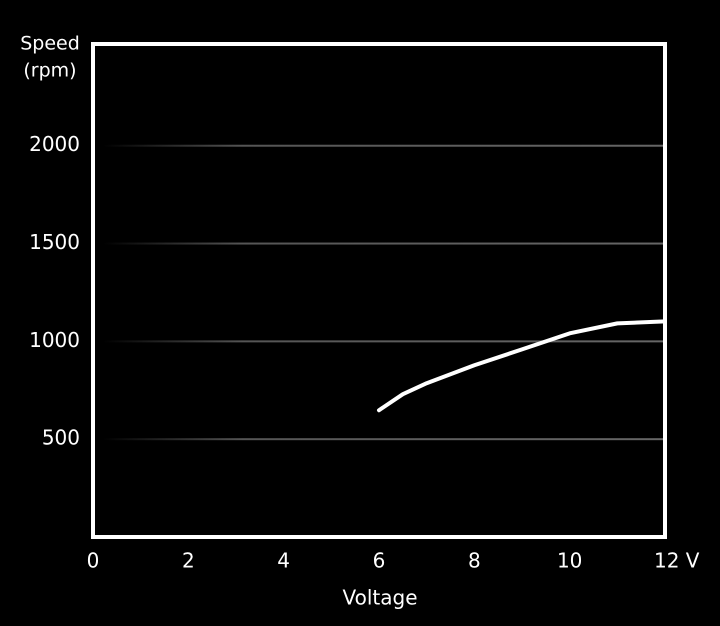 This screenshot has height=626, width=720. What do you see at coordinates (61, 438) in the screenshot?
I see `y-tick-label: 500` at bounding box center [61, 438].